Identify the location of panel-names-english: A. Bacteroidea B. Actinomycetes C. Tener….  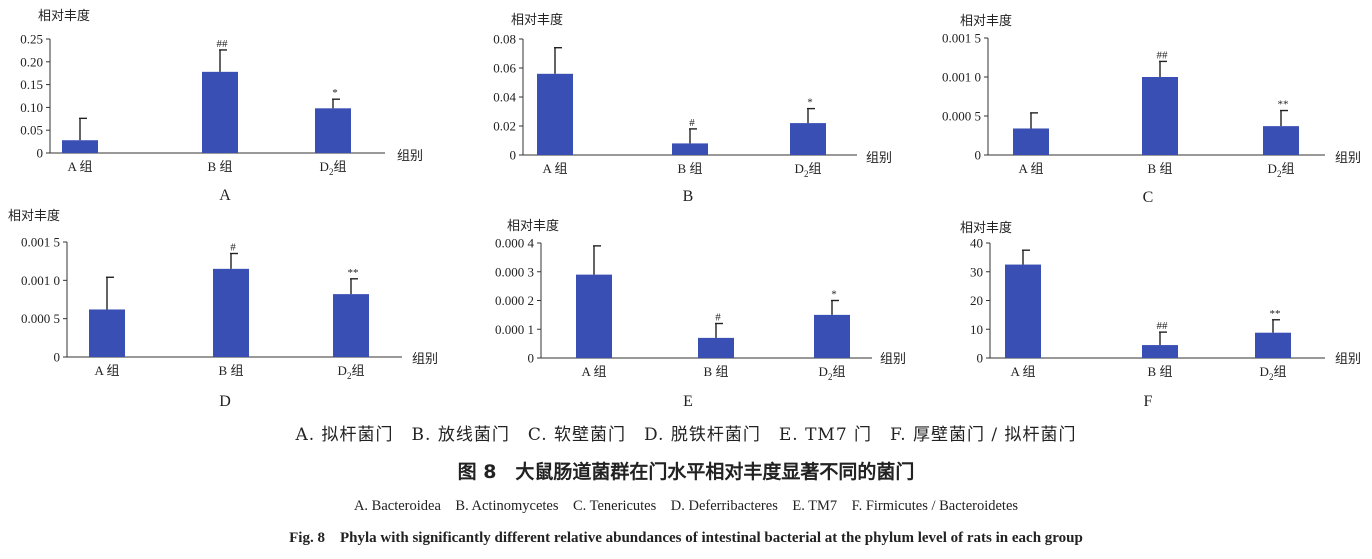
(686, 506).